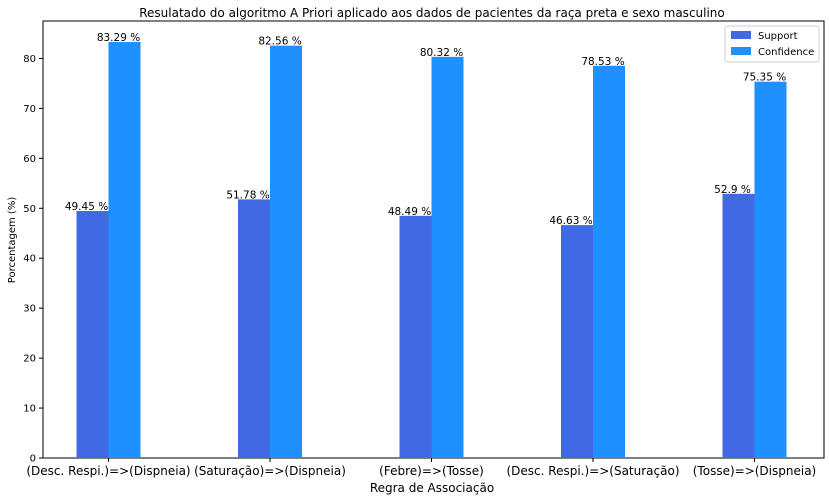 This screenshot has height=502, width=829. Describe the element at coordinates (29, 309) in the screenshot. I see `y-tick-label-3: 30` at that location.